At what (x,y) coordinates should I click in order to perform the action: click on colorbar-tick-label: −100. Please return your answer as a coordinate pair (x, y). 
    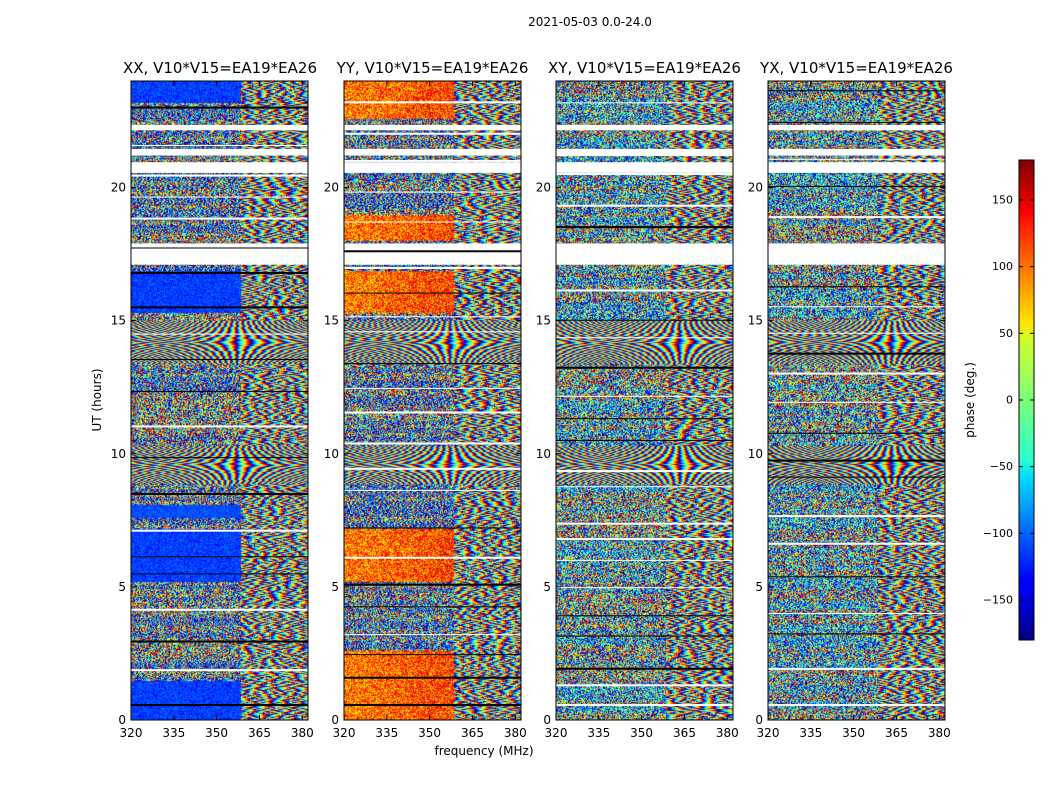
    Looking at the image, I should click on (998, 533).